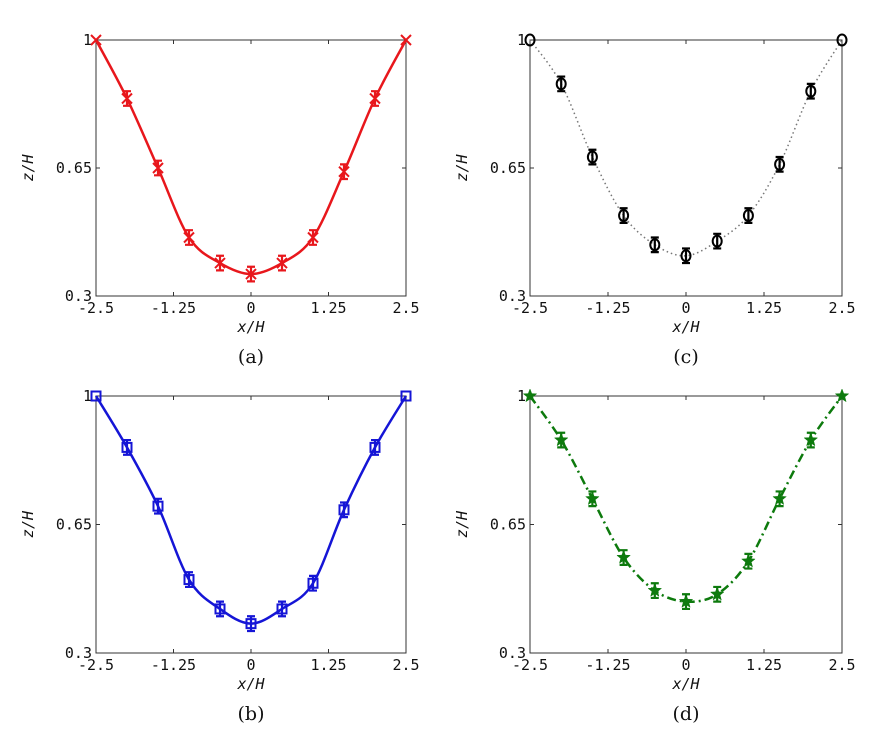  What do you see at coordinates (251, 714) in the screenshot?
I see `panel-caption: (b)` at bounding box center [251, 714].